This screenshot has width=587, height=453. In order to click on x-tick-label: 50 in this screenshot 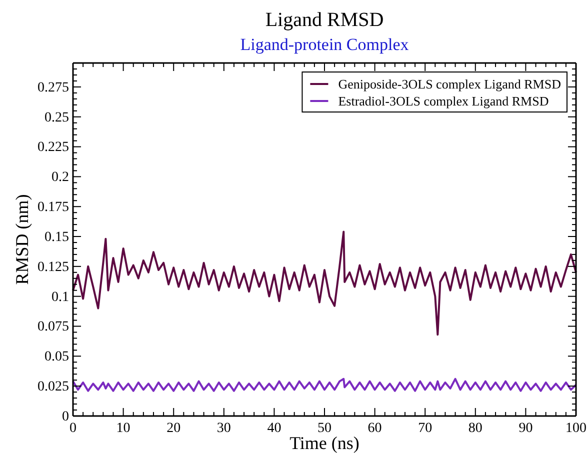, I will do `click(325, 428)`.